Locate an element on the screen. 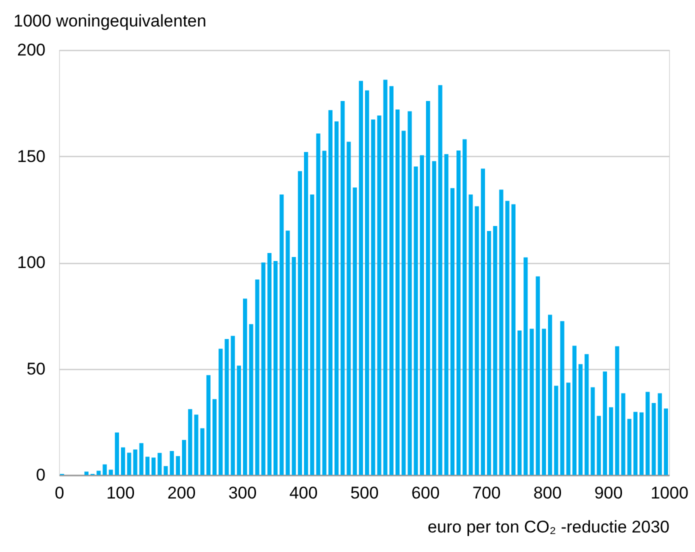 The image size is (695, 552). y-tick-label: 100 is located at coordinates (31, 262).